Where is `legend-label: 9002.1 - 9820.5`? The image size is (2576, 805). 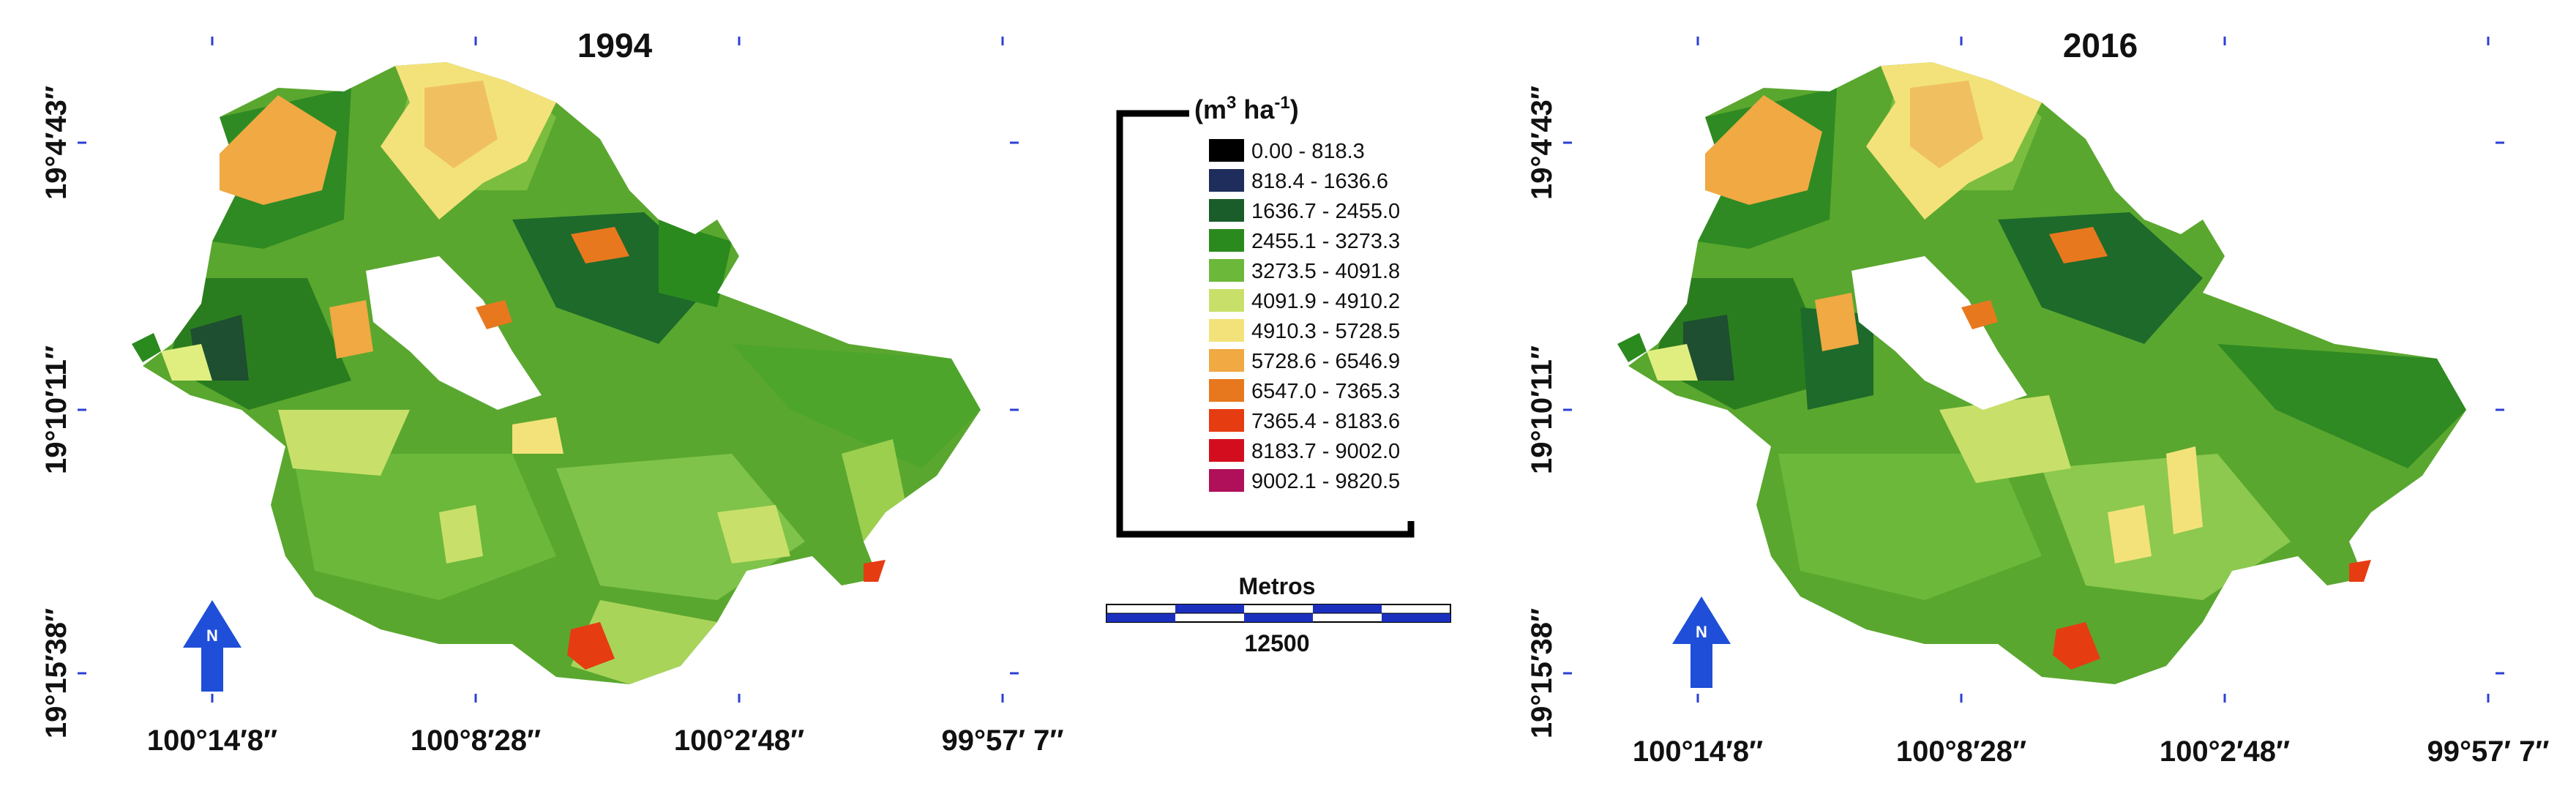
legend-label: 9002.1 - 9820.5 is located at coordinates (1325, 481).